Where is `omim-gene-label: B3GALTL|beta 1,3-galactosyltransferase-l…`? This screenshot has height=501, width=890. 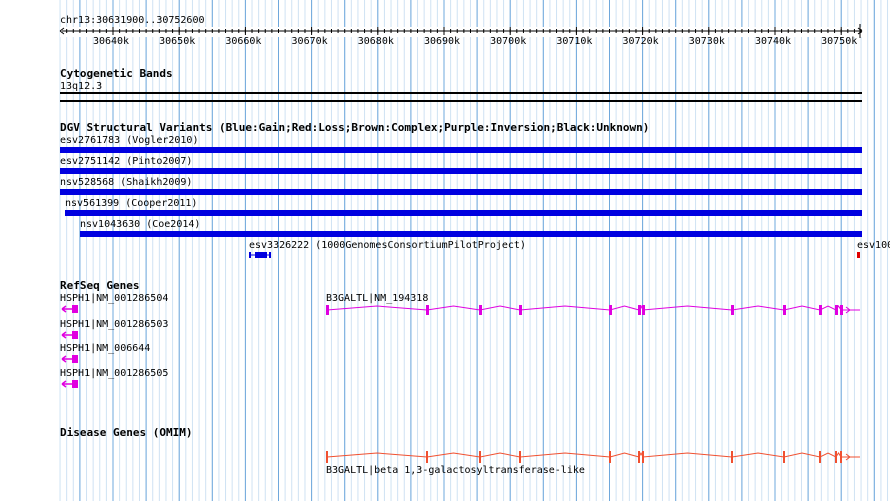
omim-gene-label: B3GALTL|beta 1,3-galactosyltransferase-l… is located at coordinates (455, 470).